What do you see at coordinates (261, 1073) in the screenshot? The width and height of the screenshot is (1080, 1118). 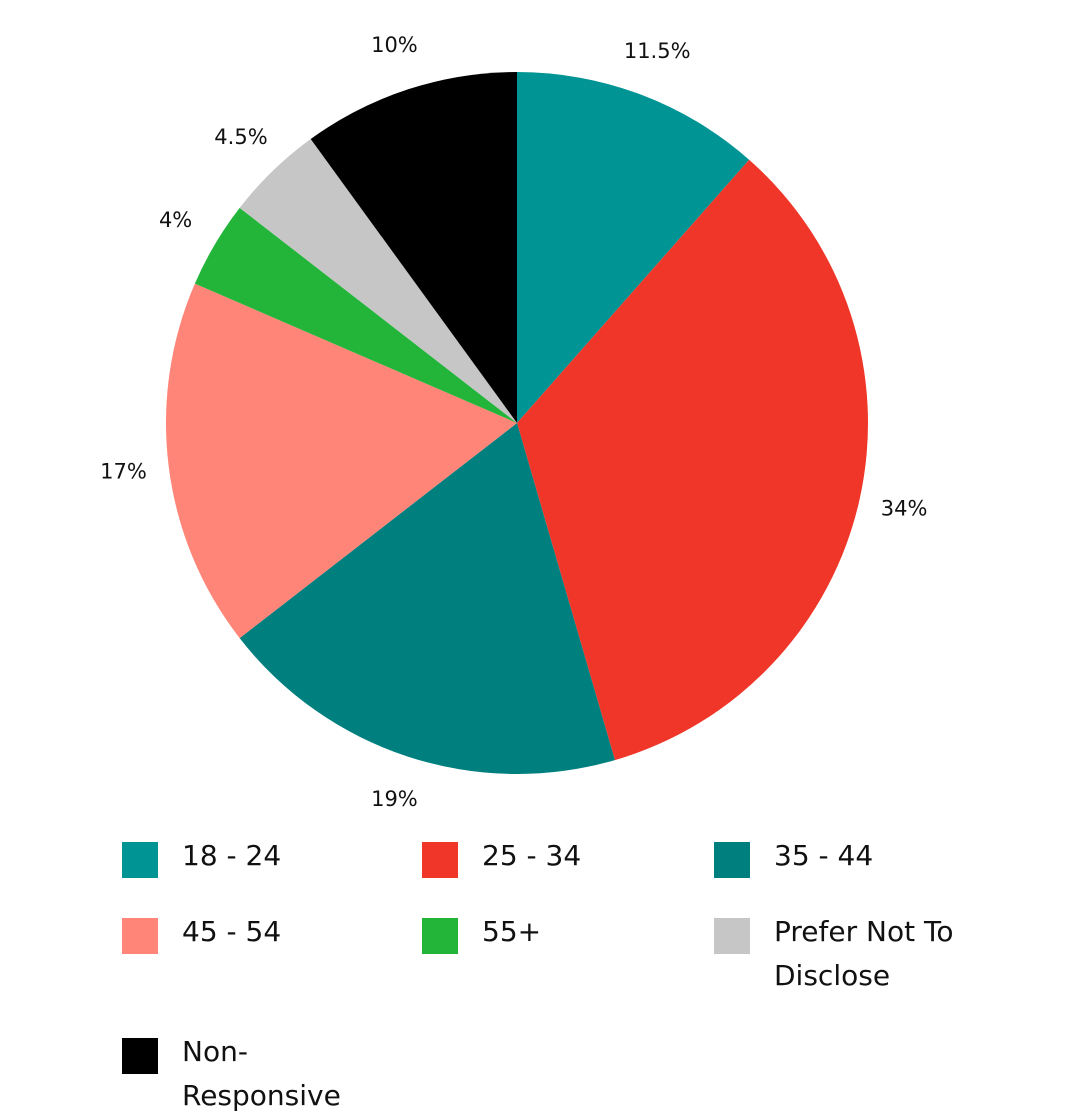 I see `legend-label: Non-Responsive` at bounding box center [261, 1073].